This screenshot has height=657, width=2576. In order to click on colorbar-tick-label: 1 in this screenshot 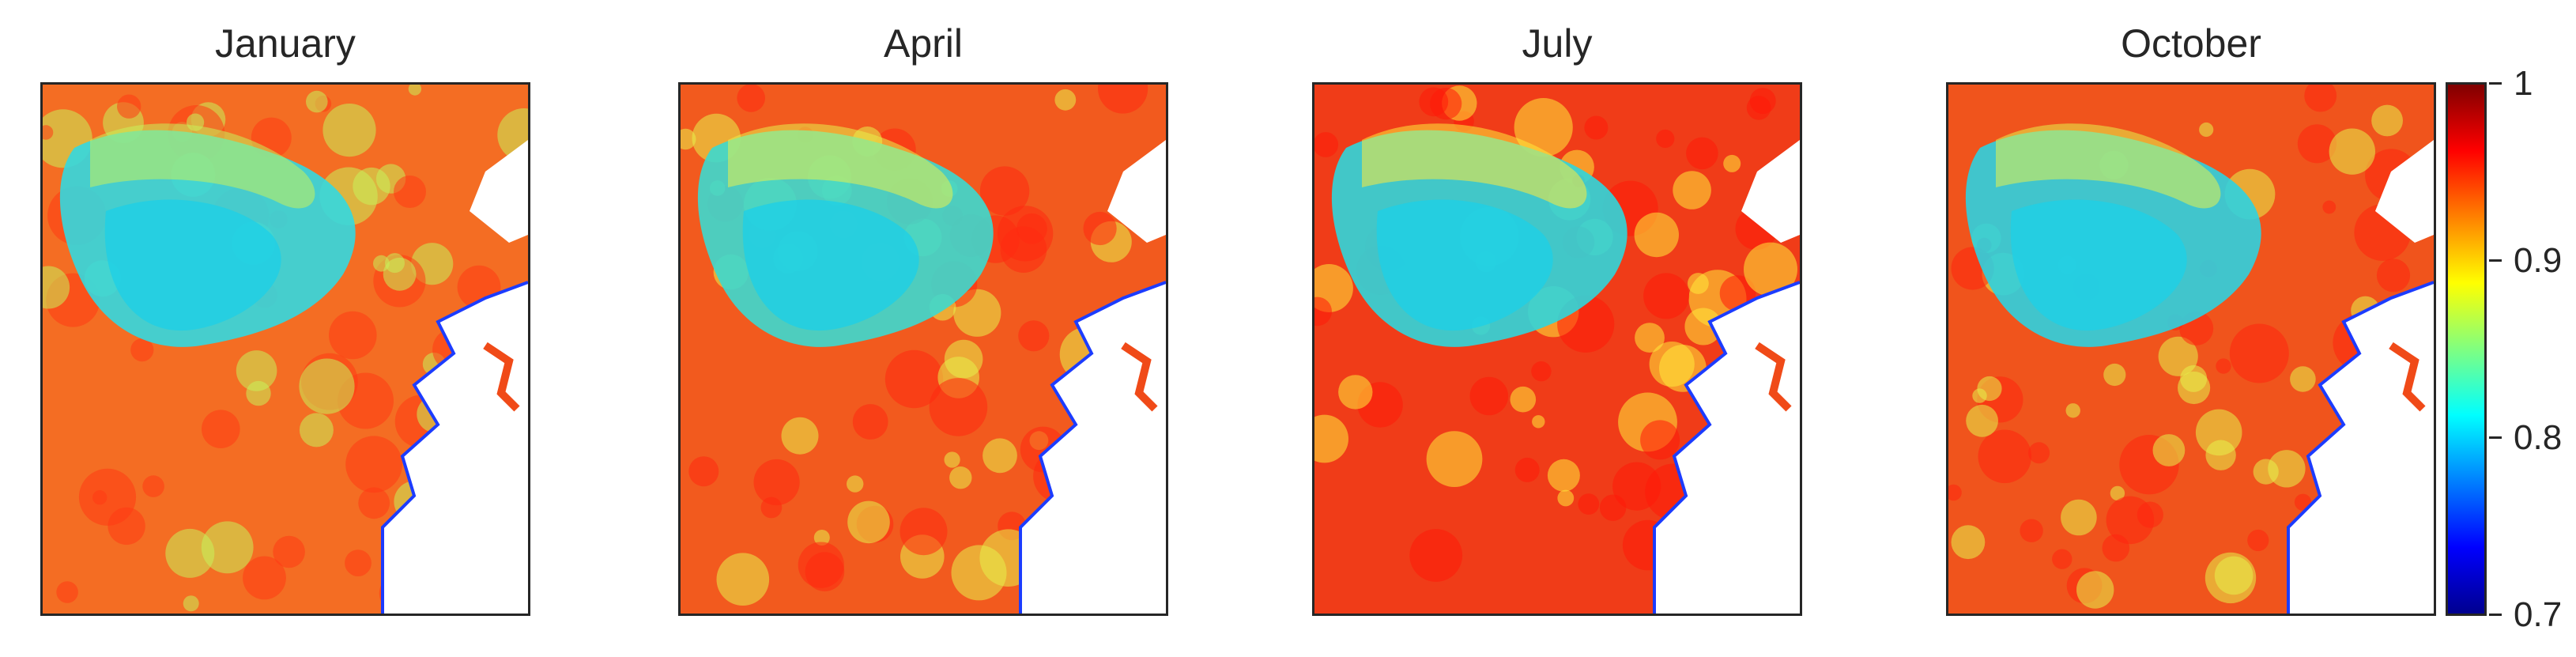, I will do `click(2523, 83)`.